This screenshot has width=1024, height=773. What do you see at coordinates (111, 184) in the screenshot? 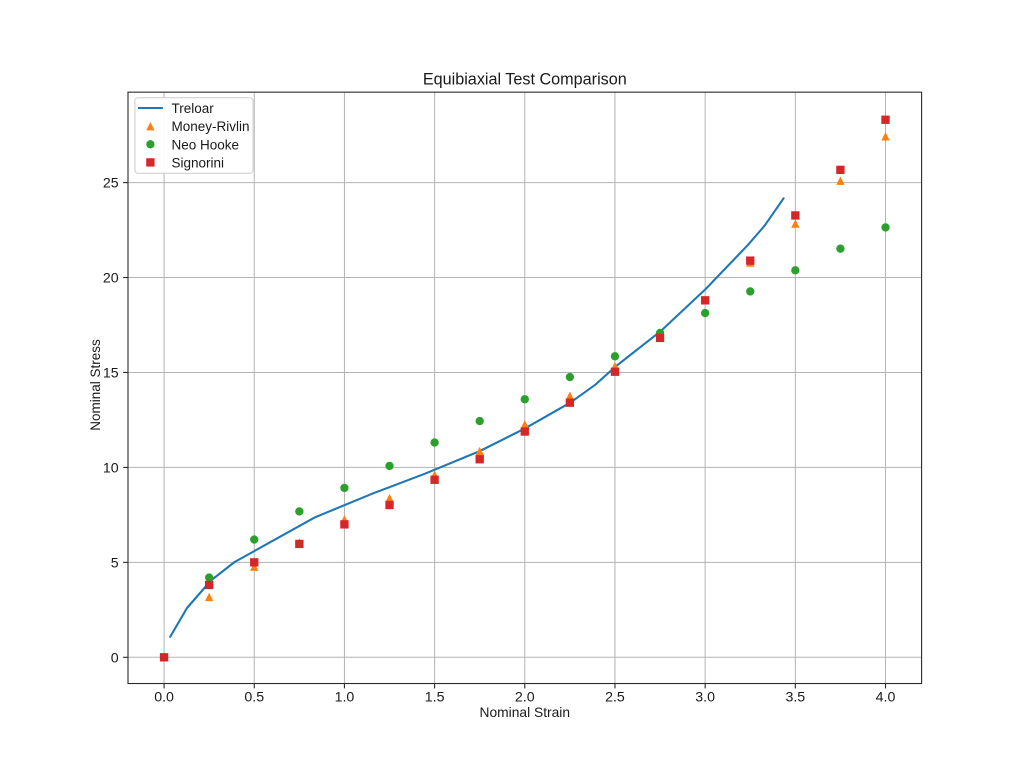
I see `svg-text: 25` at bounding box center [111, 184].